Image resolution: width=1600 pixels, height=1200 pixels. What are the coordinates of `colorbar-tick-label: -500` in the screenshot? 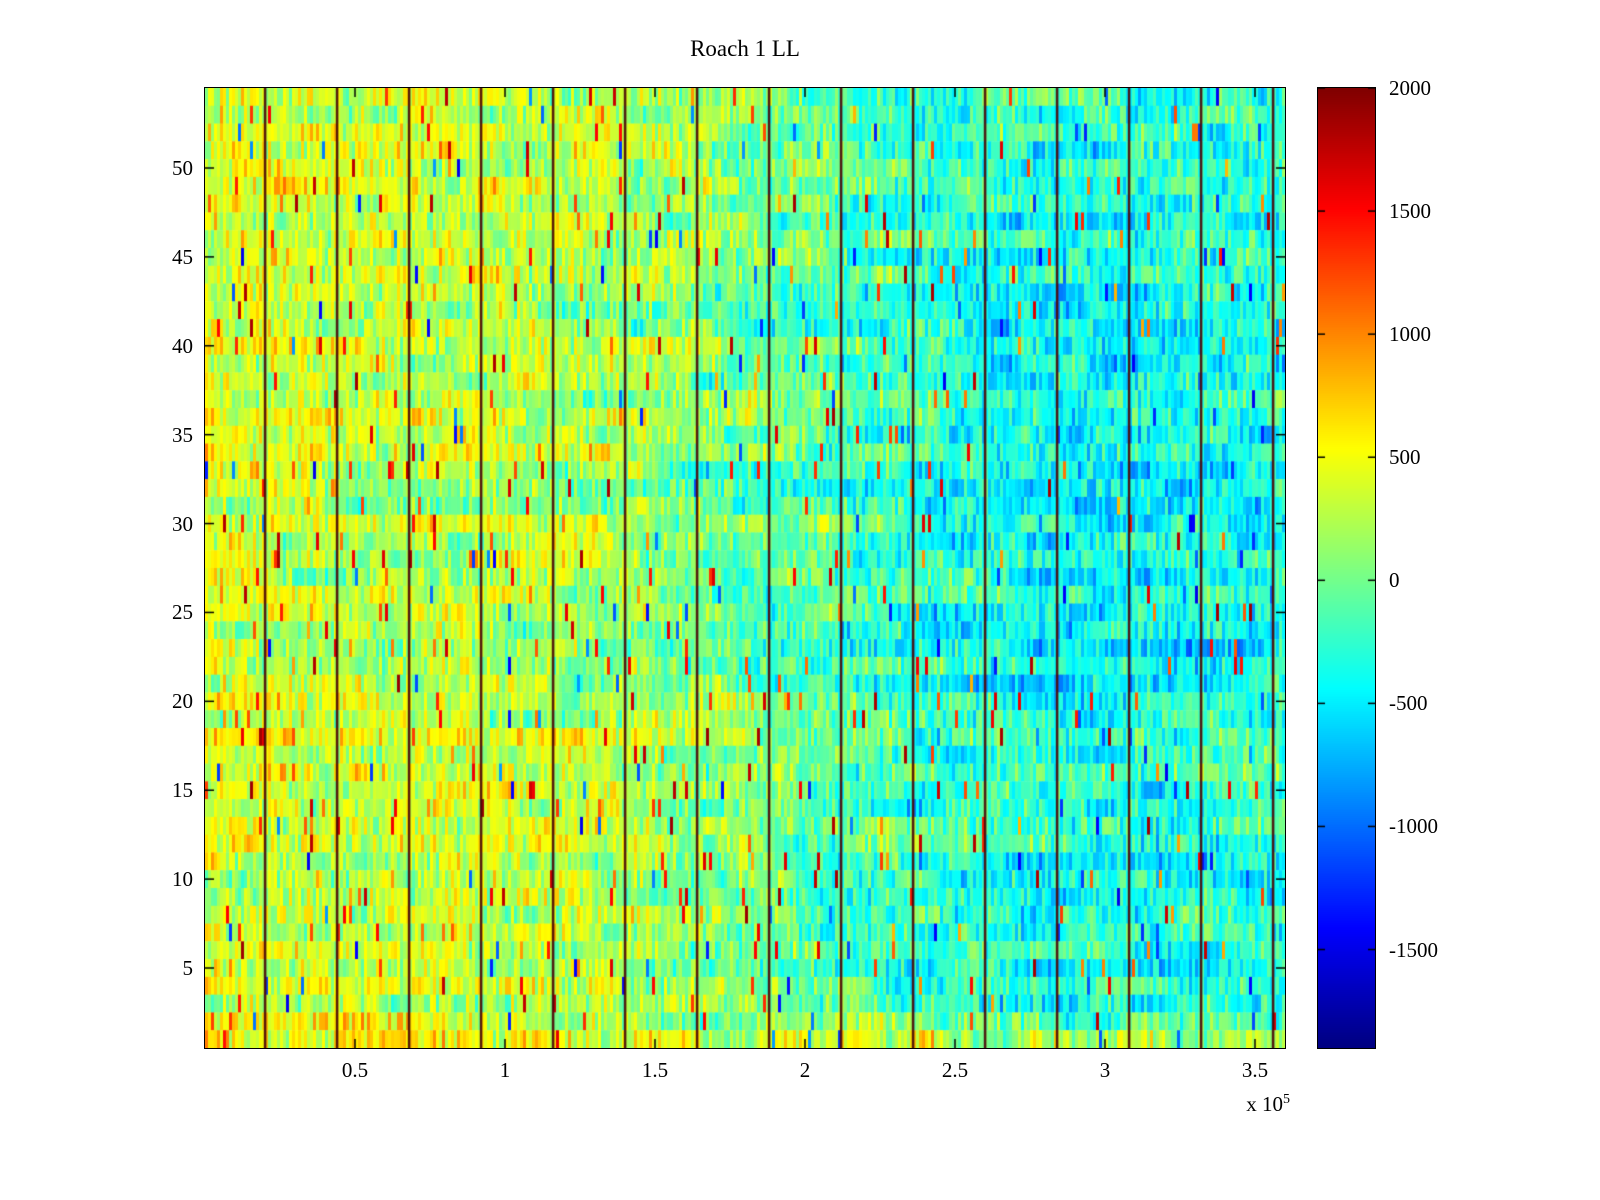 It's located at (1408, 703).